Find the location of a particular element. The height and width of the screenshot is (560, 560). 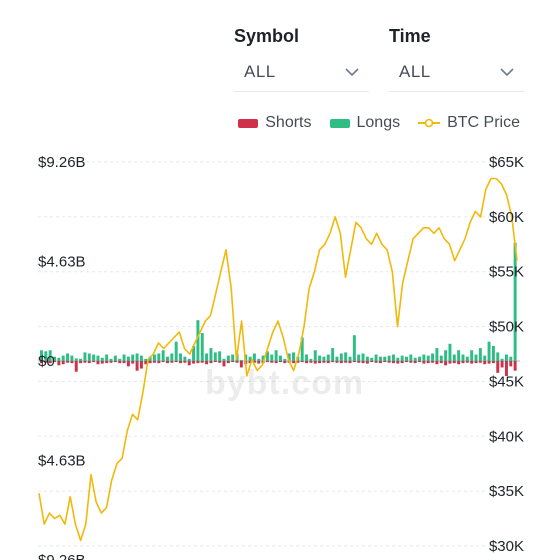

watermark: bybt.com is located at coordinates (285, 383).